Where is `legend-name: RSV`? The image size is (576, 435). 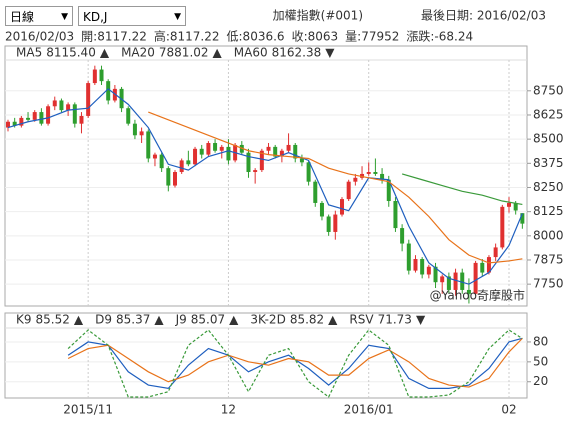 legend-name: RSV is located at coordinates (361, 320).